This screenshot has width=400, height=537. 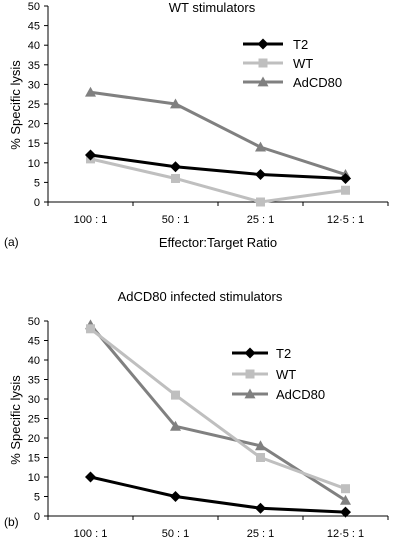 What do you see at coordinates (218, 133) in the screenshot?
I see `series-line-adcd80` at bounding box center [218, 133].